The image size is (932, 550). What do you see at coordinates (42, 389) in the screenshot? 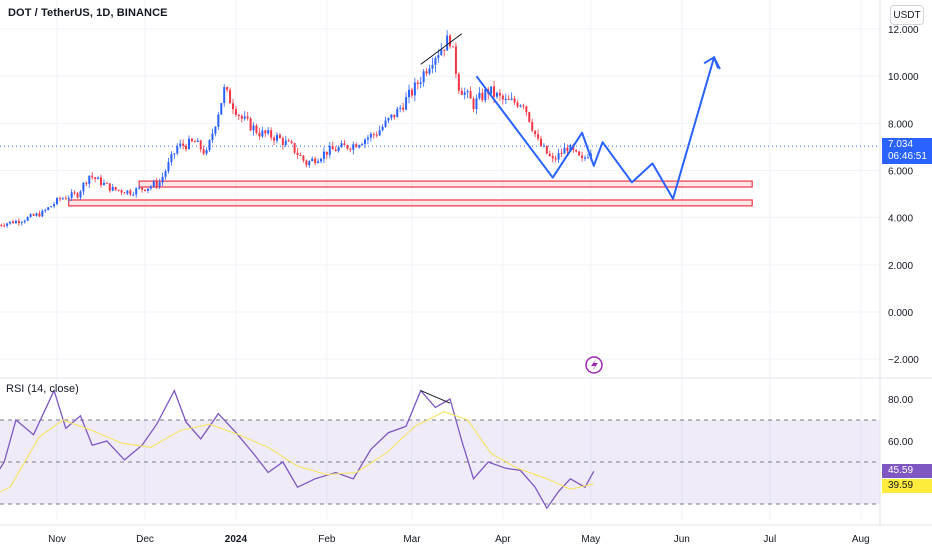
I see `rsi-indicator-label: RSI (14, close)` at bounding box center [42, 389].